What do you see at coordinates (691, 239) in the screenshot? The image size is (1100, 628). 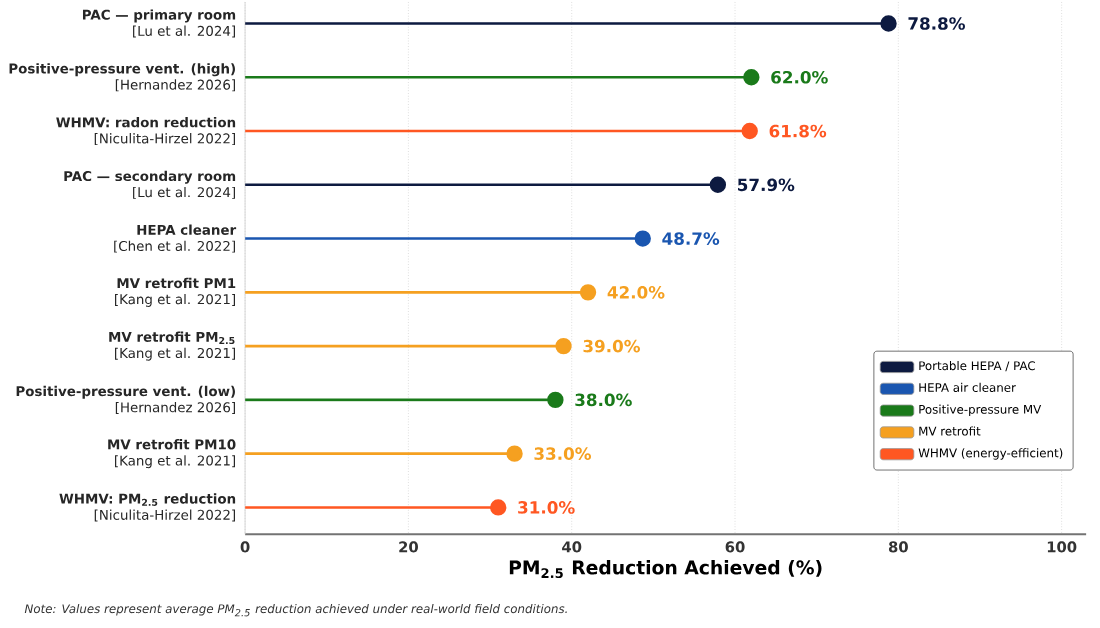 I see `data-label: 48.7%` at bounding box center [691, 239].